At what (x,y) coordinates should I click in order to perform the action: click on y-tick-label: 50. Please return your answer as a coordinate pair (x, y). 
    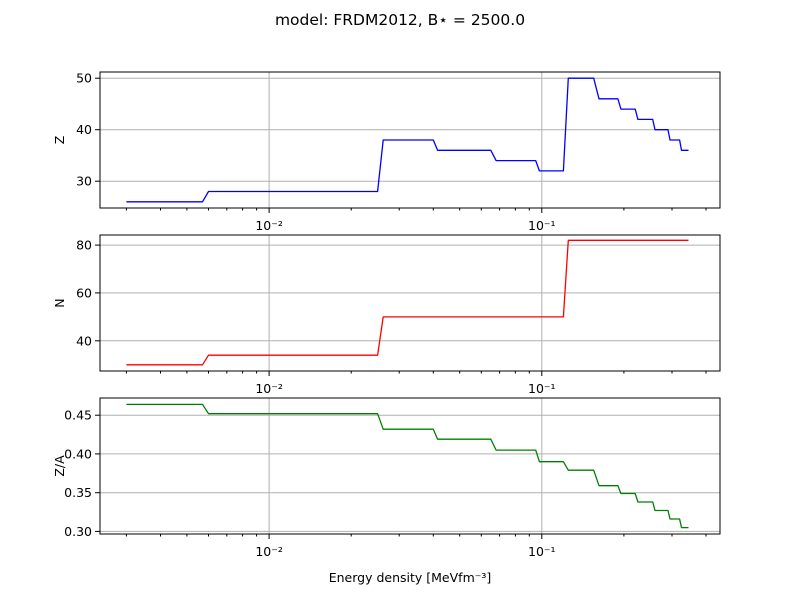
    Looking at the image, I should click on (84, 78).